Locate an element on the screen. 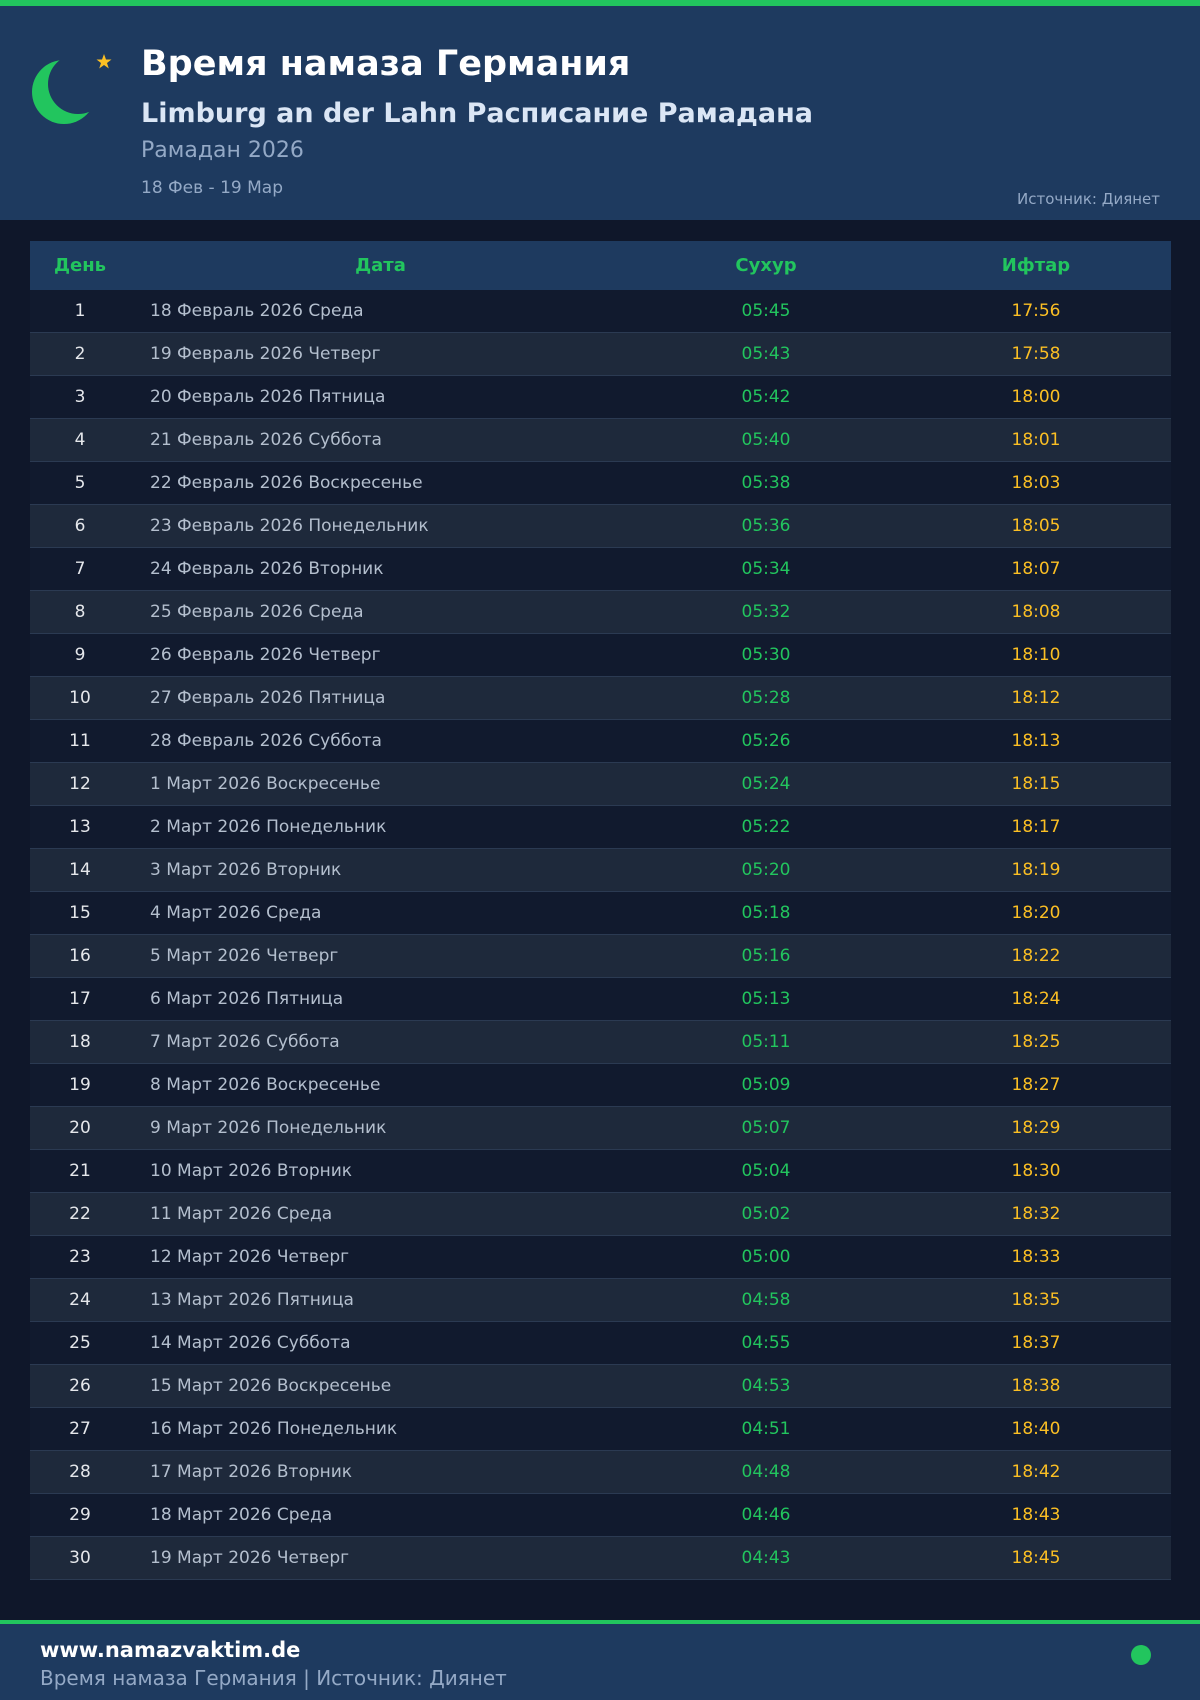  iftar-cell: 18:05 is located at coordinates (1036, 526).